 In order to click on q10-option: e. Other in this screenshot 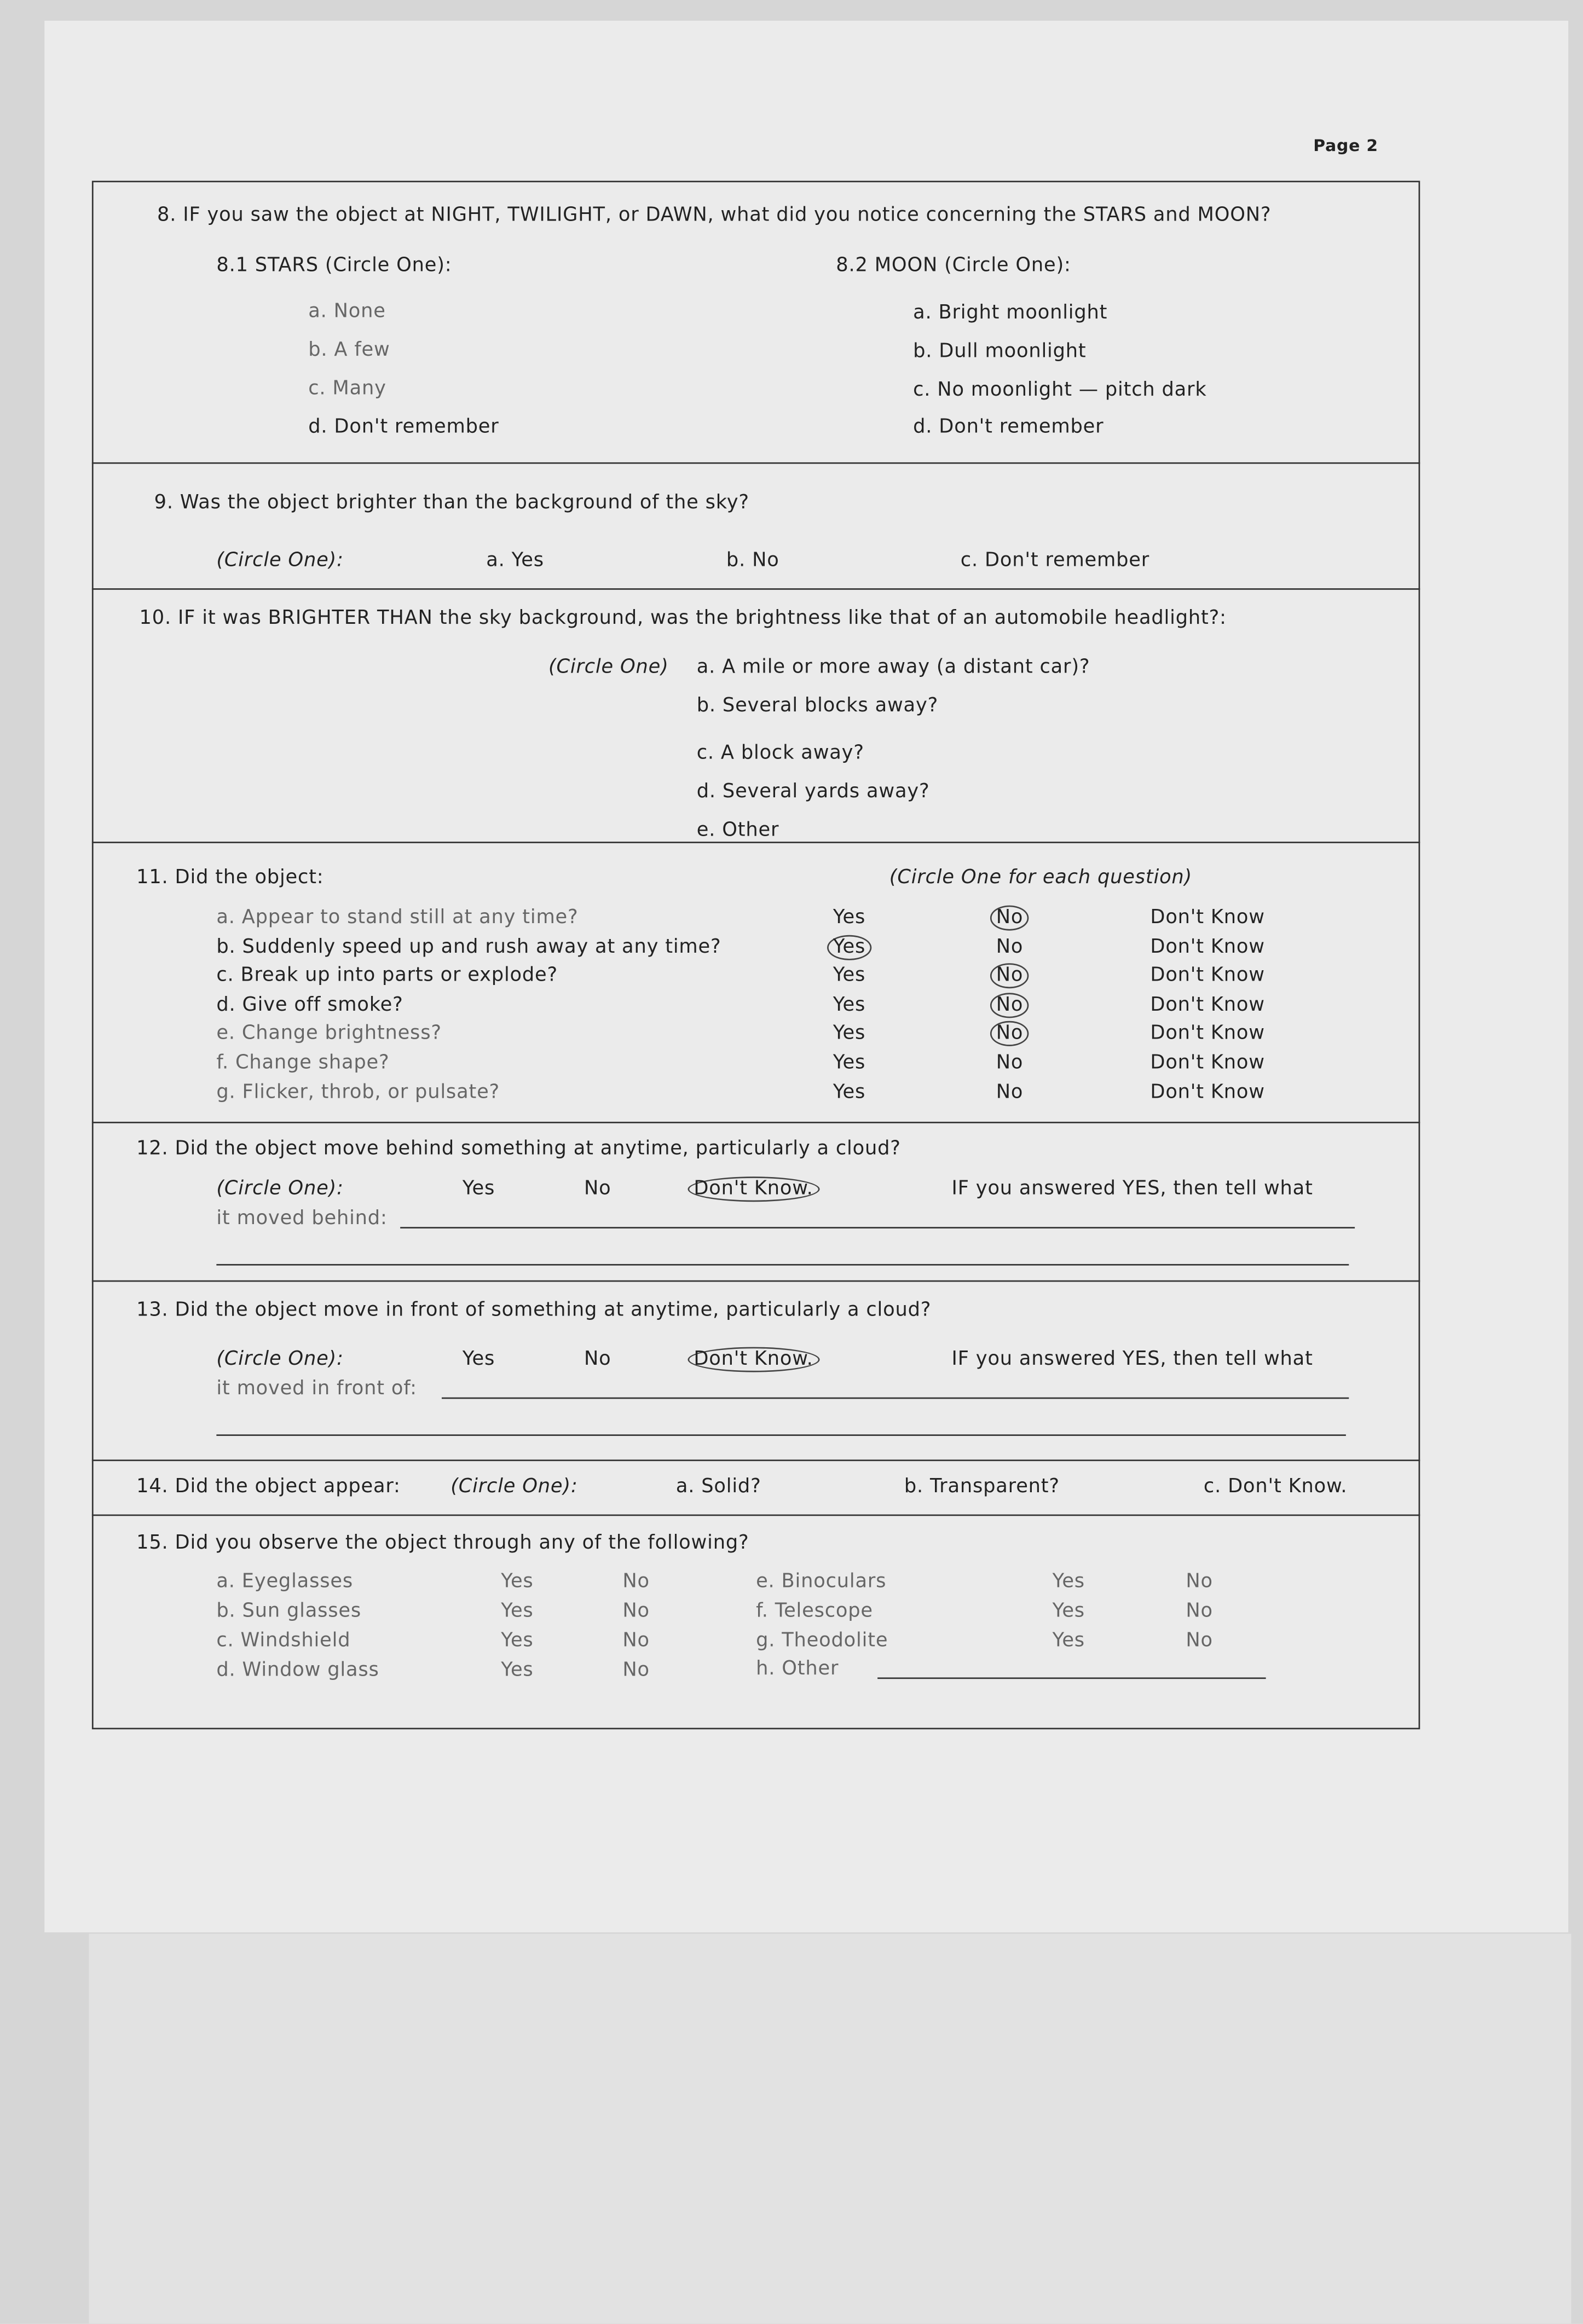, I will do `click(737, 830)`.